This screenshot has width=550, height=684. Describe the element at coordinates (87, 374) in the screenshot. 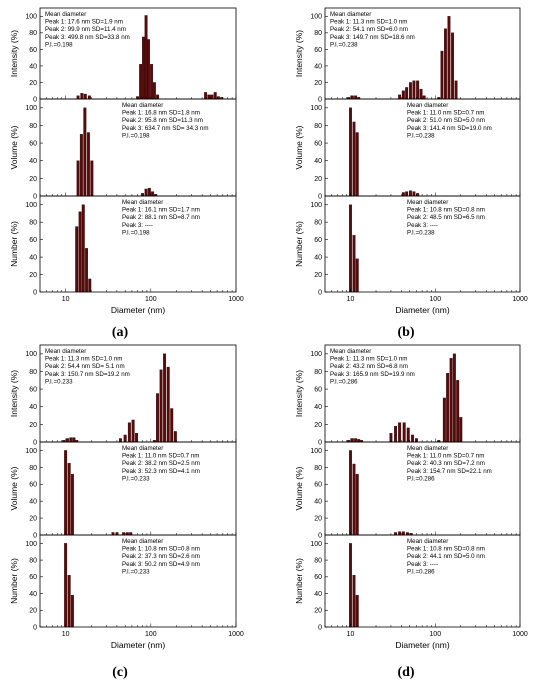

I see `annotation-line: Peak 3: 150.7 nm SD=19.2 nm` at that location.